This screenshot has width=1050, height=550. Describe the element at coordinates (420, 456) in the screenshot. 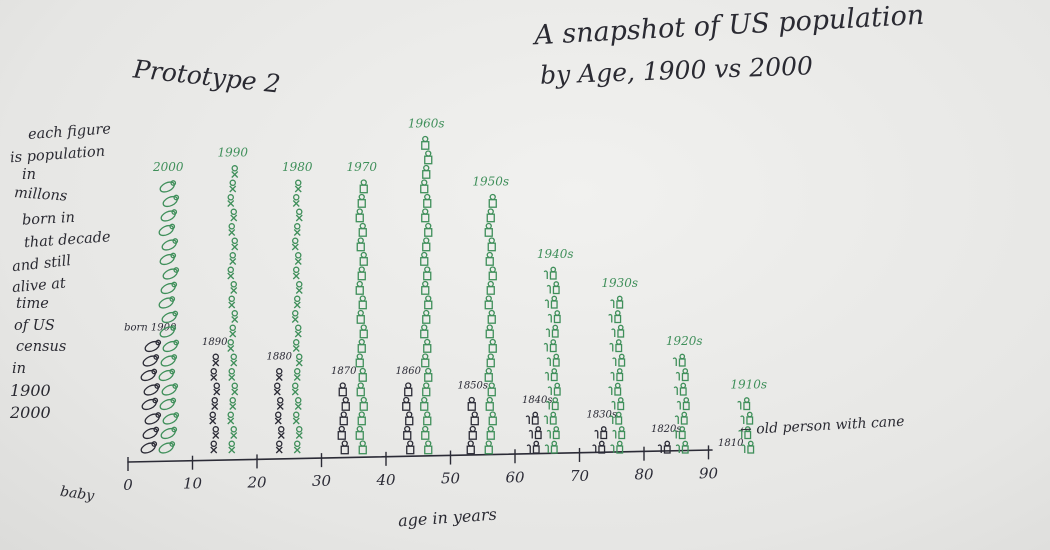

I see `x-axis-line` at that location.